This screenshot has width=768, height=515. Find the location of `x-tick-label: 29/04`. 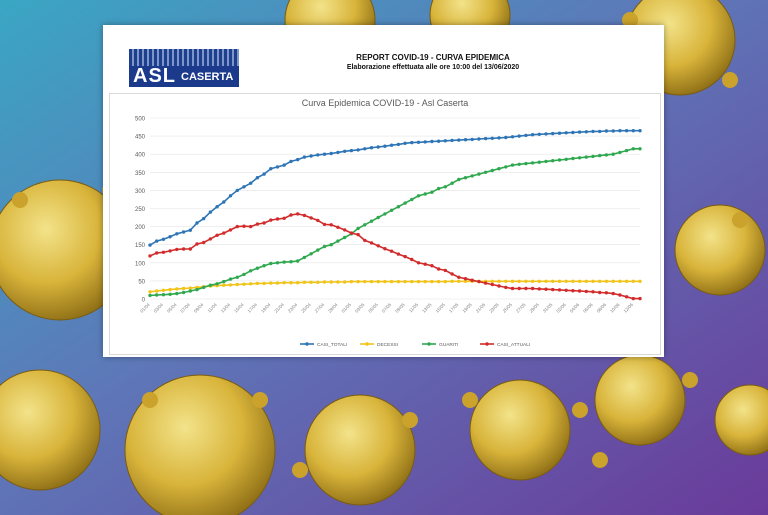

x-tick-label: 29/04 is located at coordinates (333, 308).